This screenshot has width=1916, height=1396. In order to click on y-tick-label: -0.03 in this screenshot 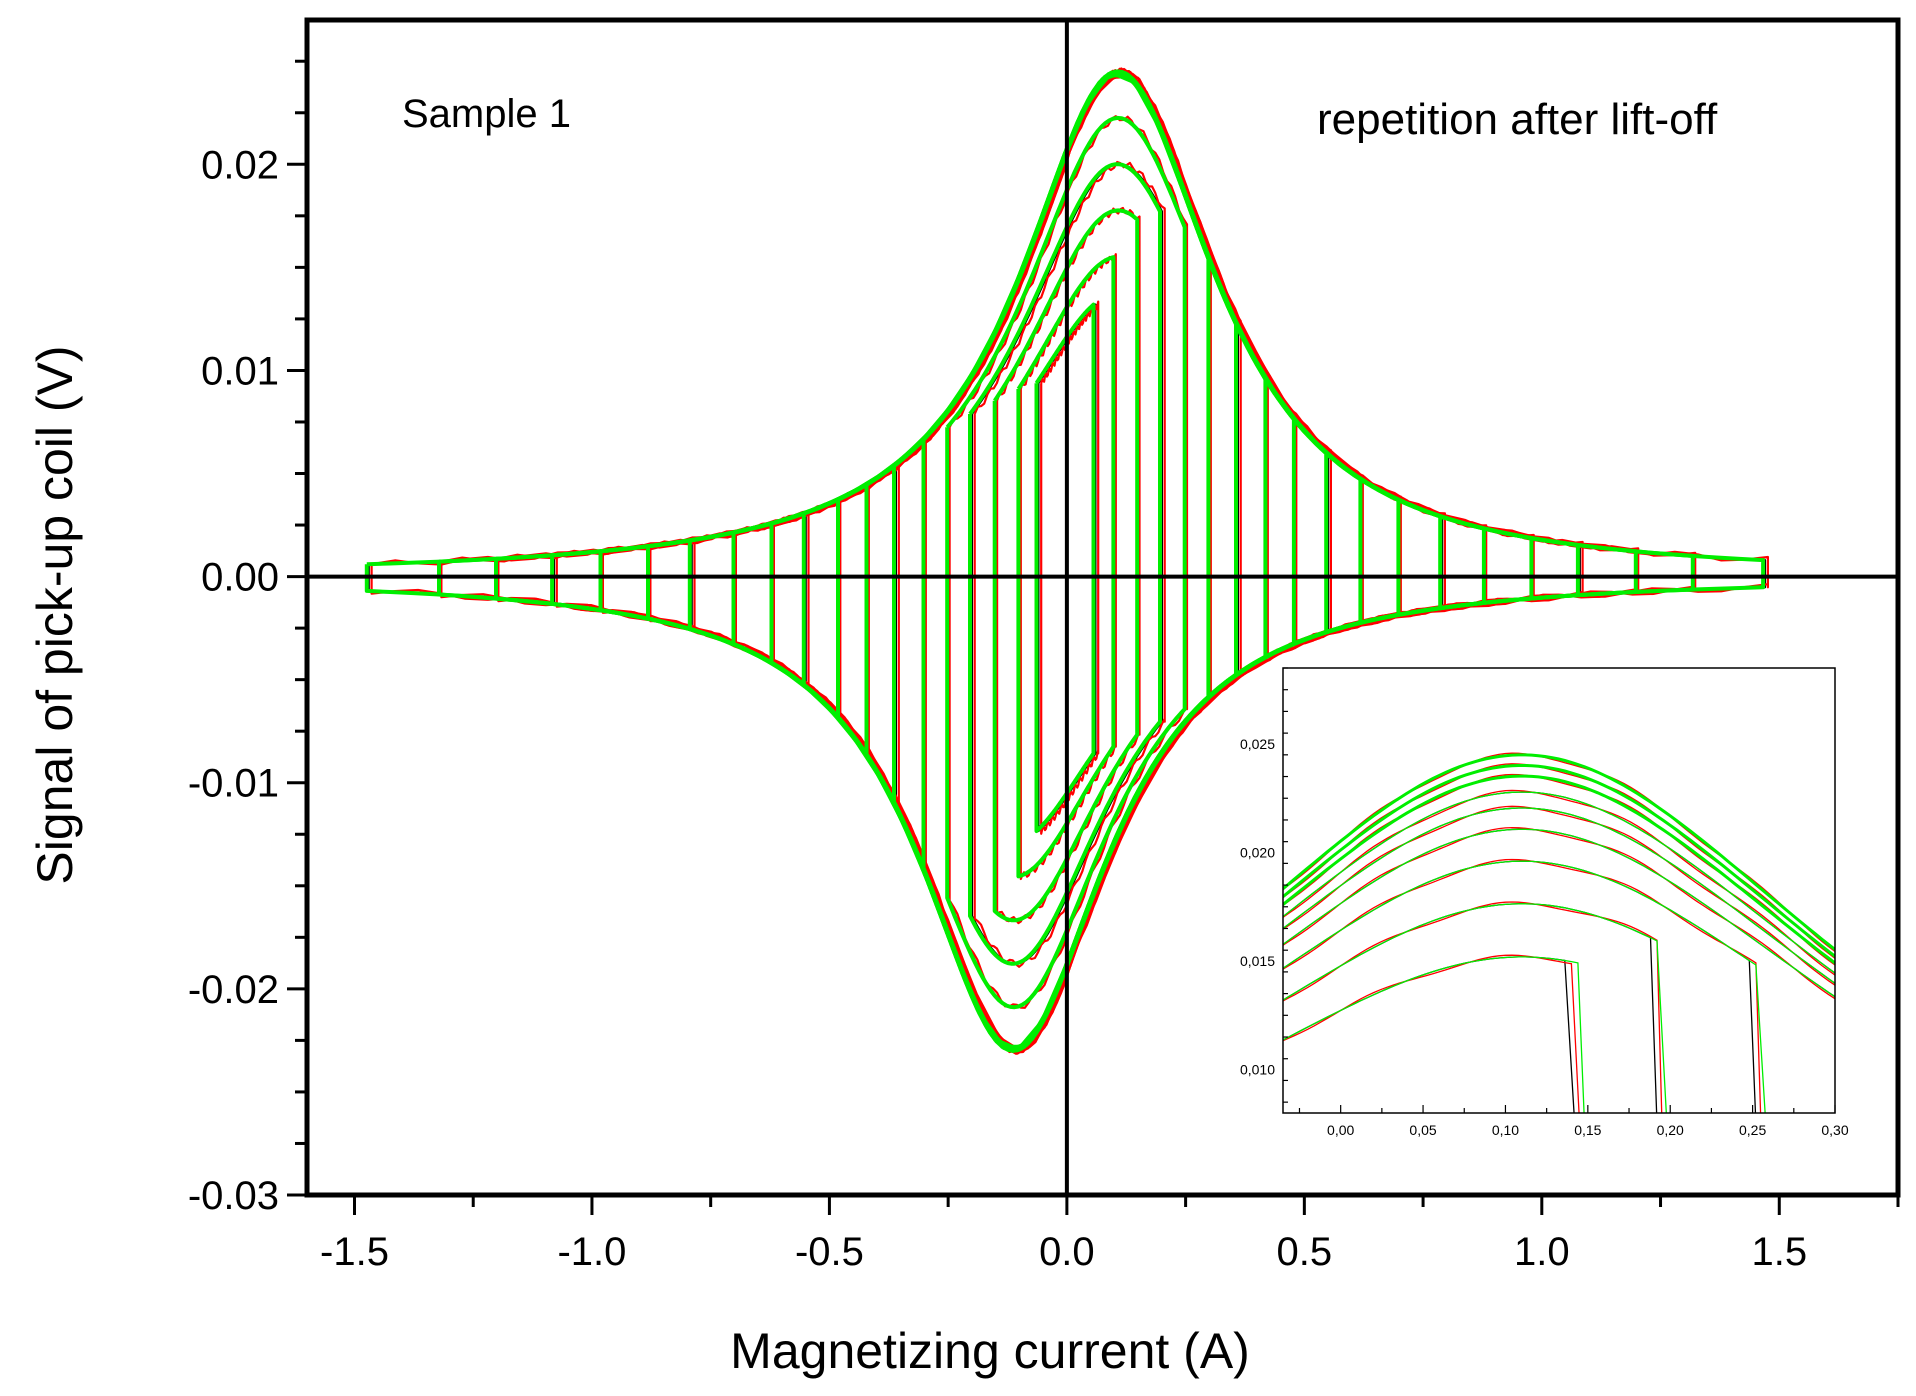, I will do `click(233, 1196)`.